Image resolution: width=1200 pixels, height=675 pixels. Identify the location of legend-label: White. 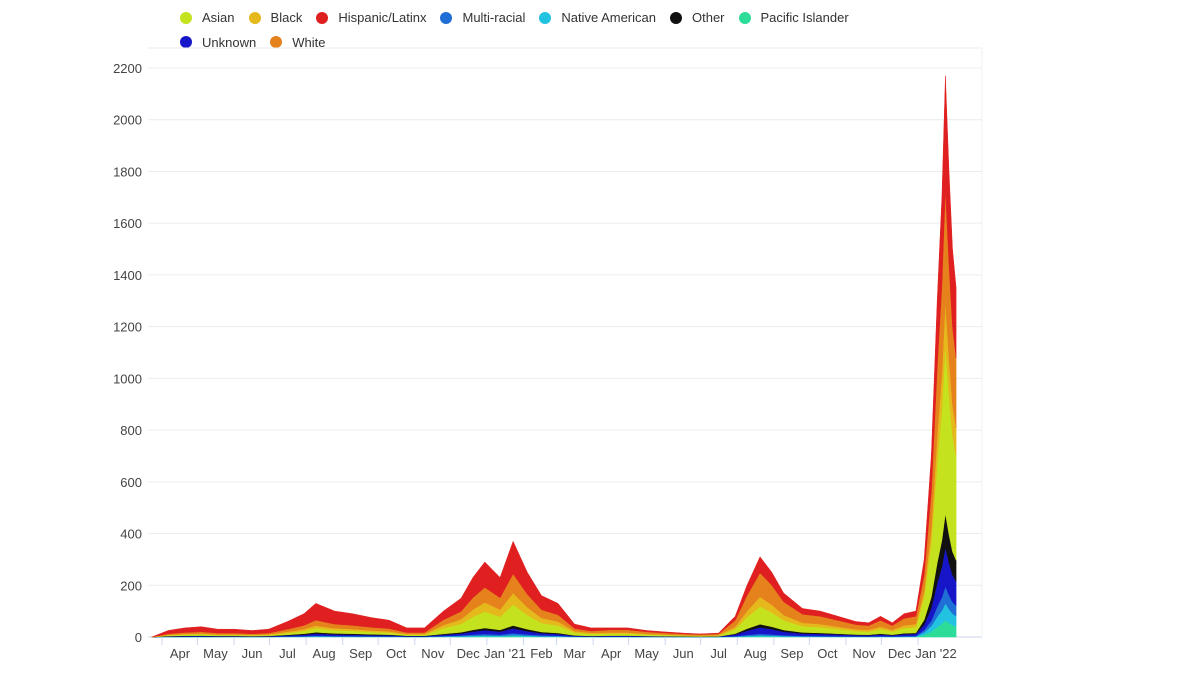
(309, 42).